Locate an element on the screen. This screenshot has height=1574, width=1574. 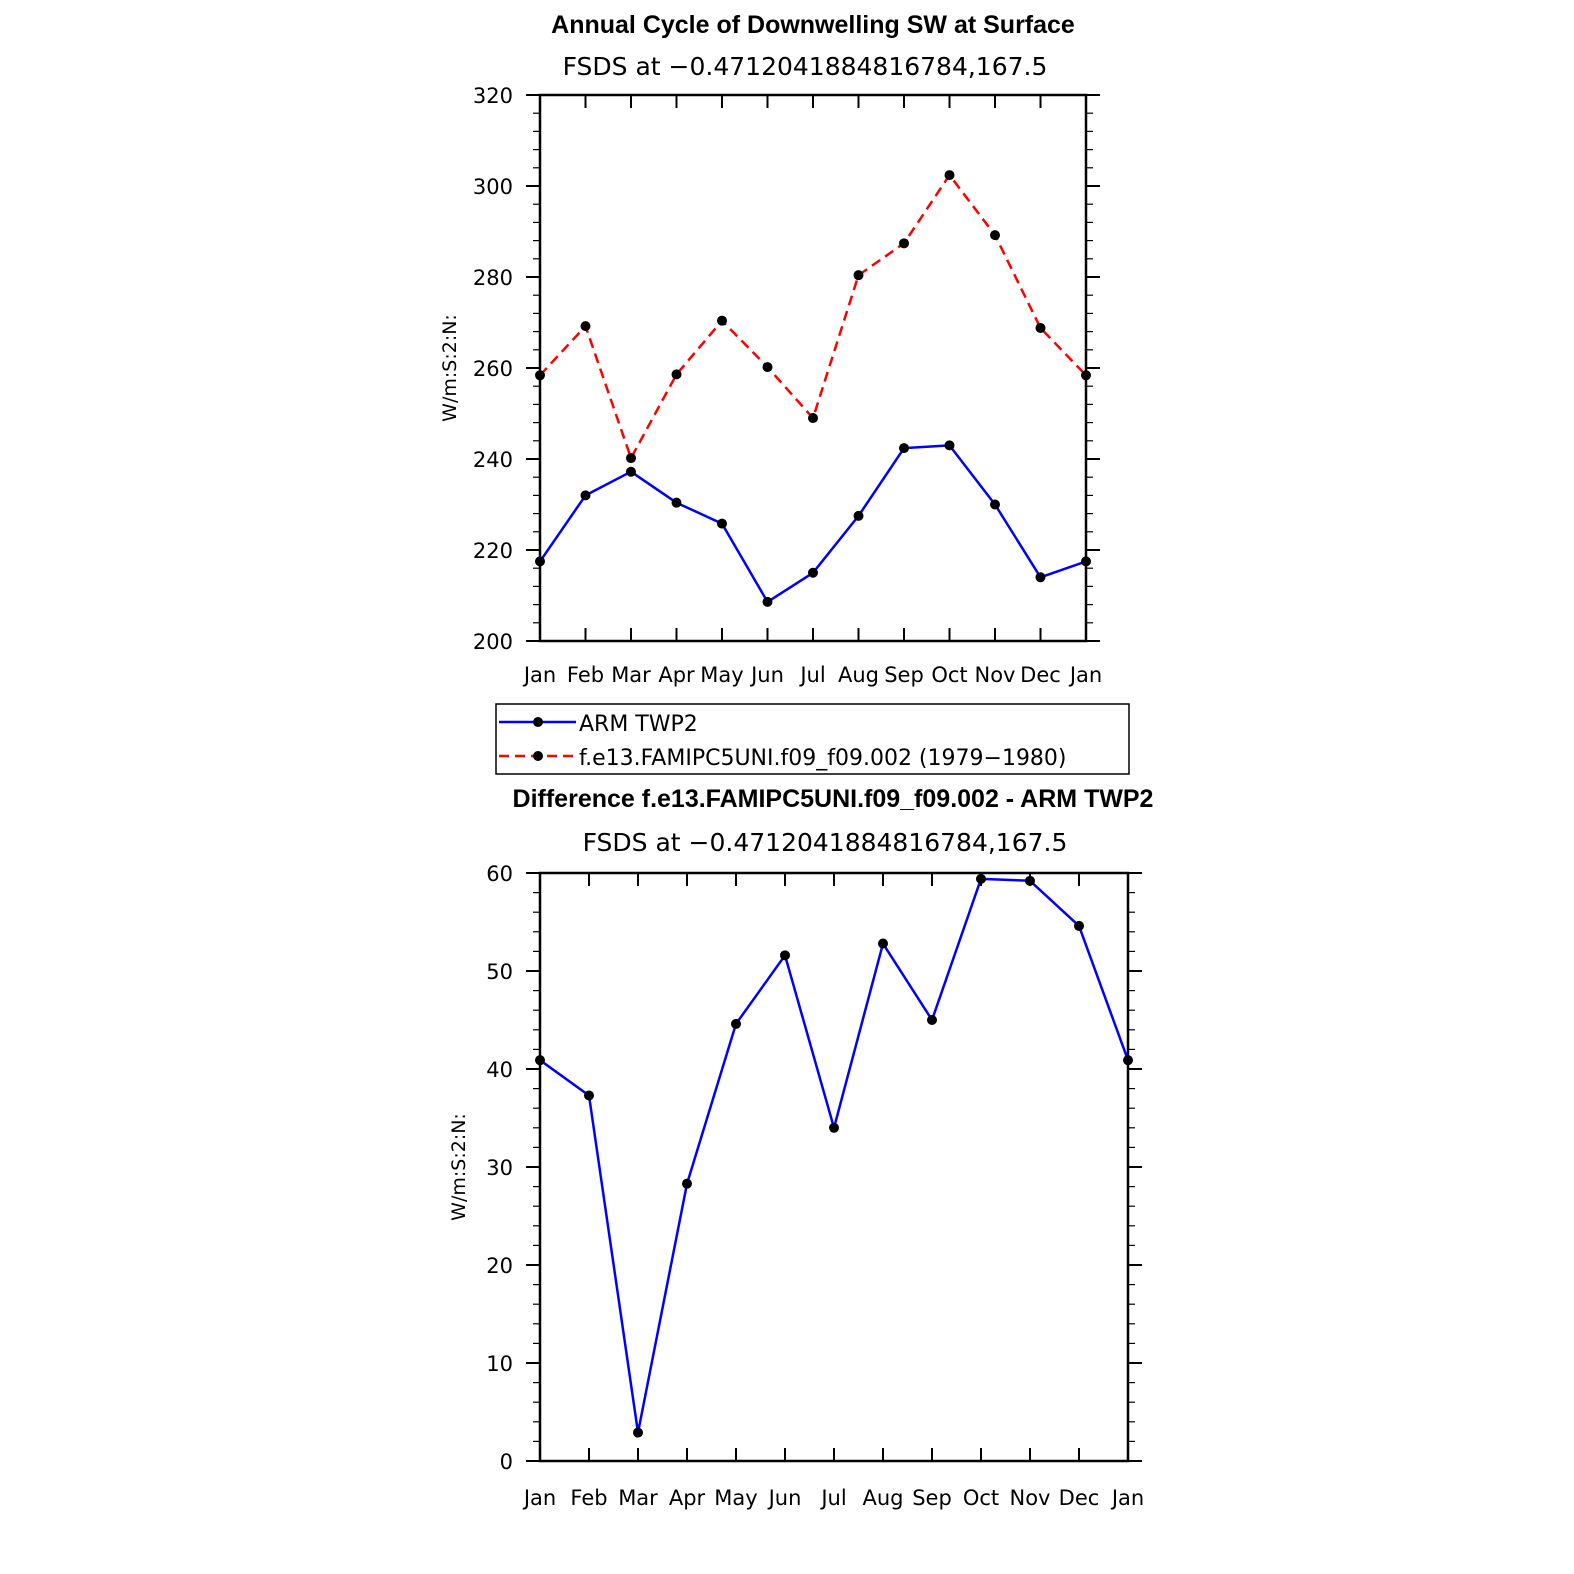
legend-label-model: f.e13.FAMIPC5UNI.f09_f09.002 (1979−1980) is located at coordinates (823, 758).